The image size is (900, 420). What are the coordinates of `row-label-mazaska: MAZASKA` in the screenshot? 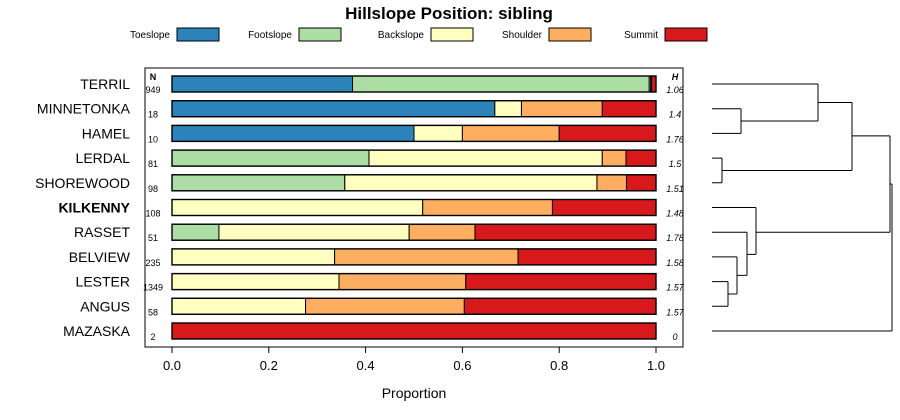 It's located at (97, 331).